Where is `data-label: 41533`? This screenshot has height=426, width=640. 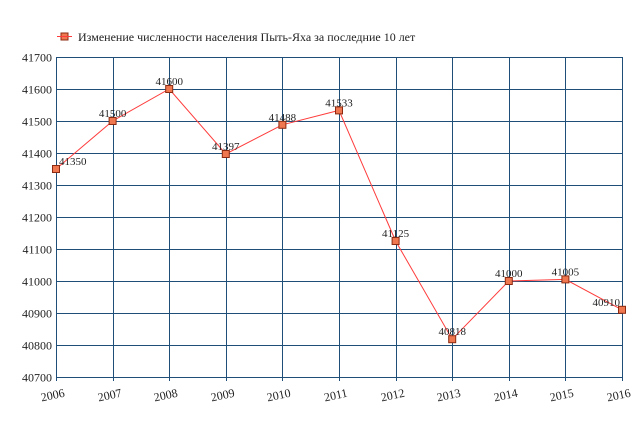 data-label: 41533 is located at coordinates (339, 103).